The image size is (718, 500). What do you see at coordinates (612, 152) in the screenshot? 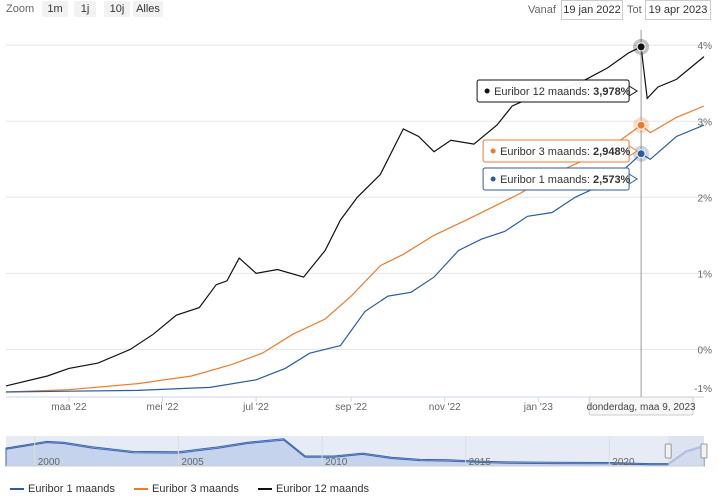
I see `tooltip-series-value: 2,948%` at bounding box center [612, 152].